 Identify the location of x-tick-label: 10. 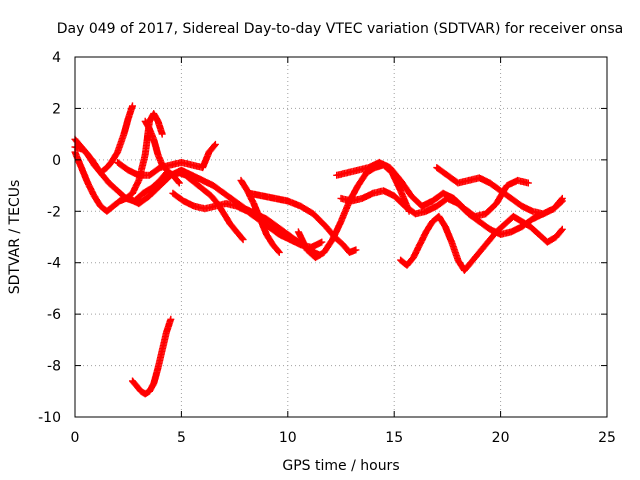
(288, 438).